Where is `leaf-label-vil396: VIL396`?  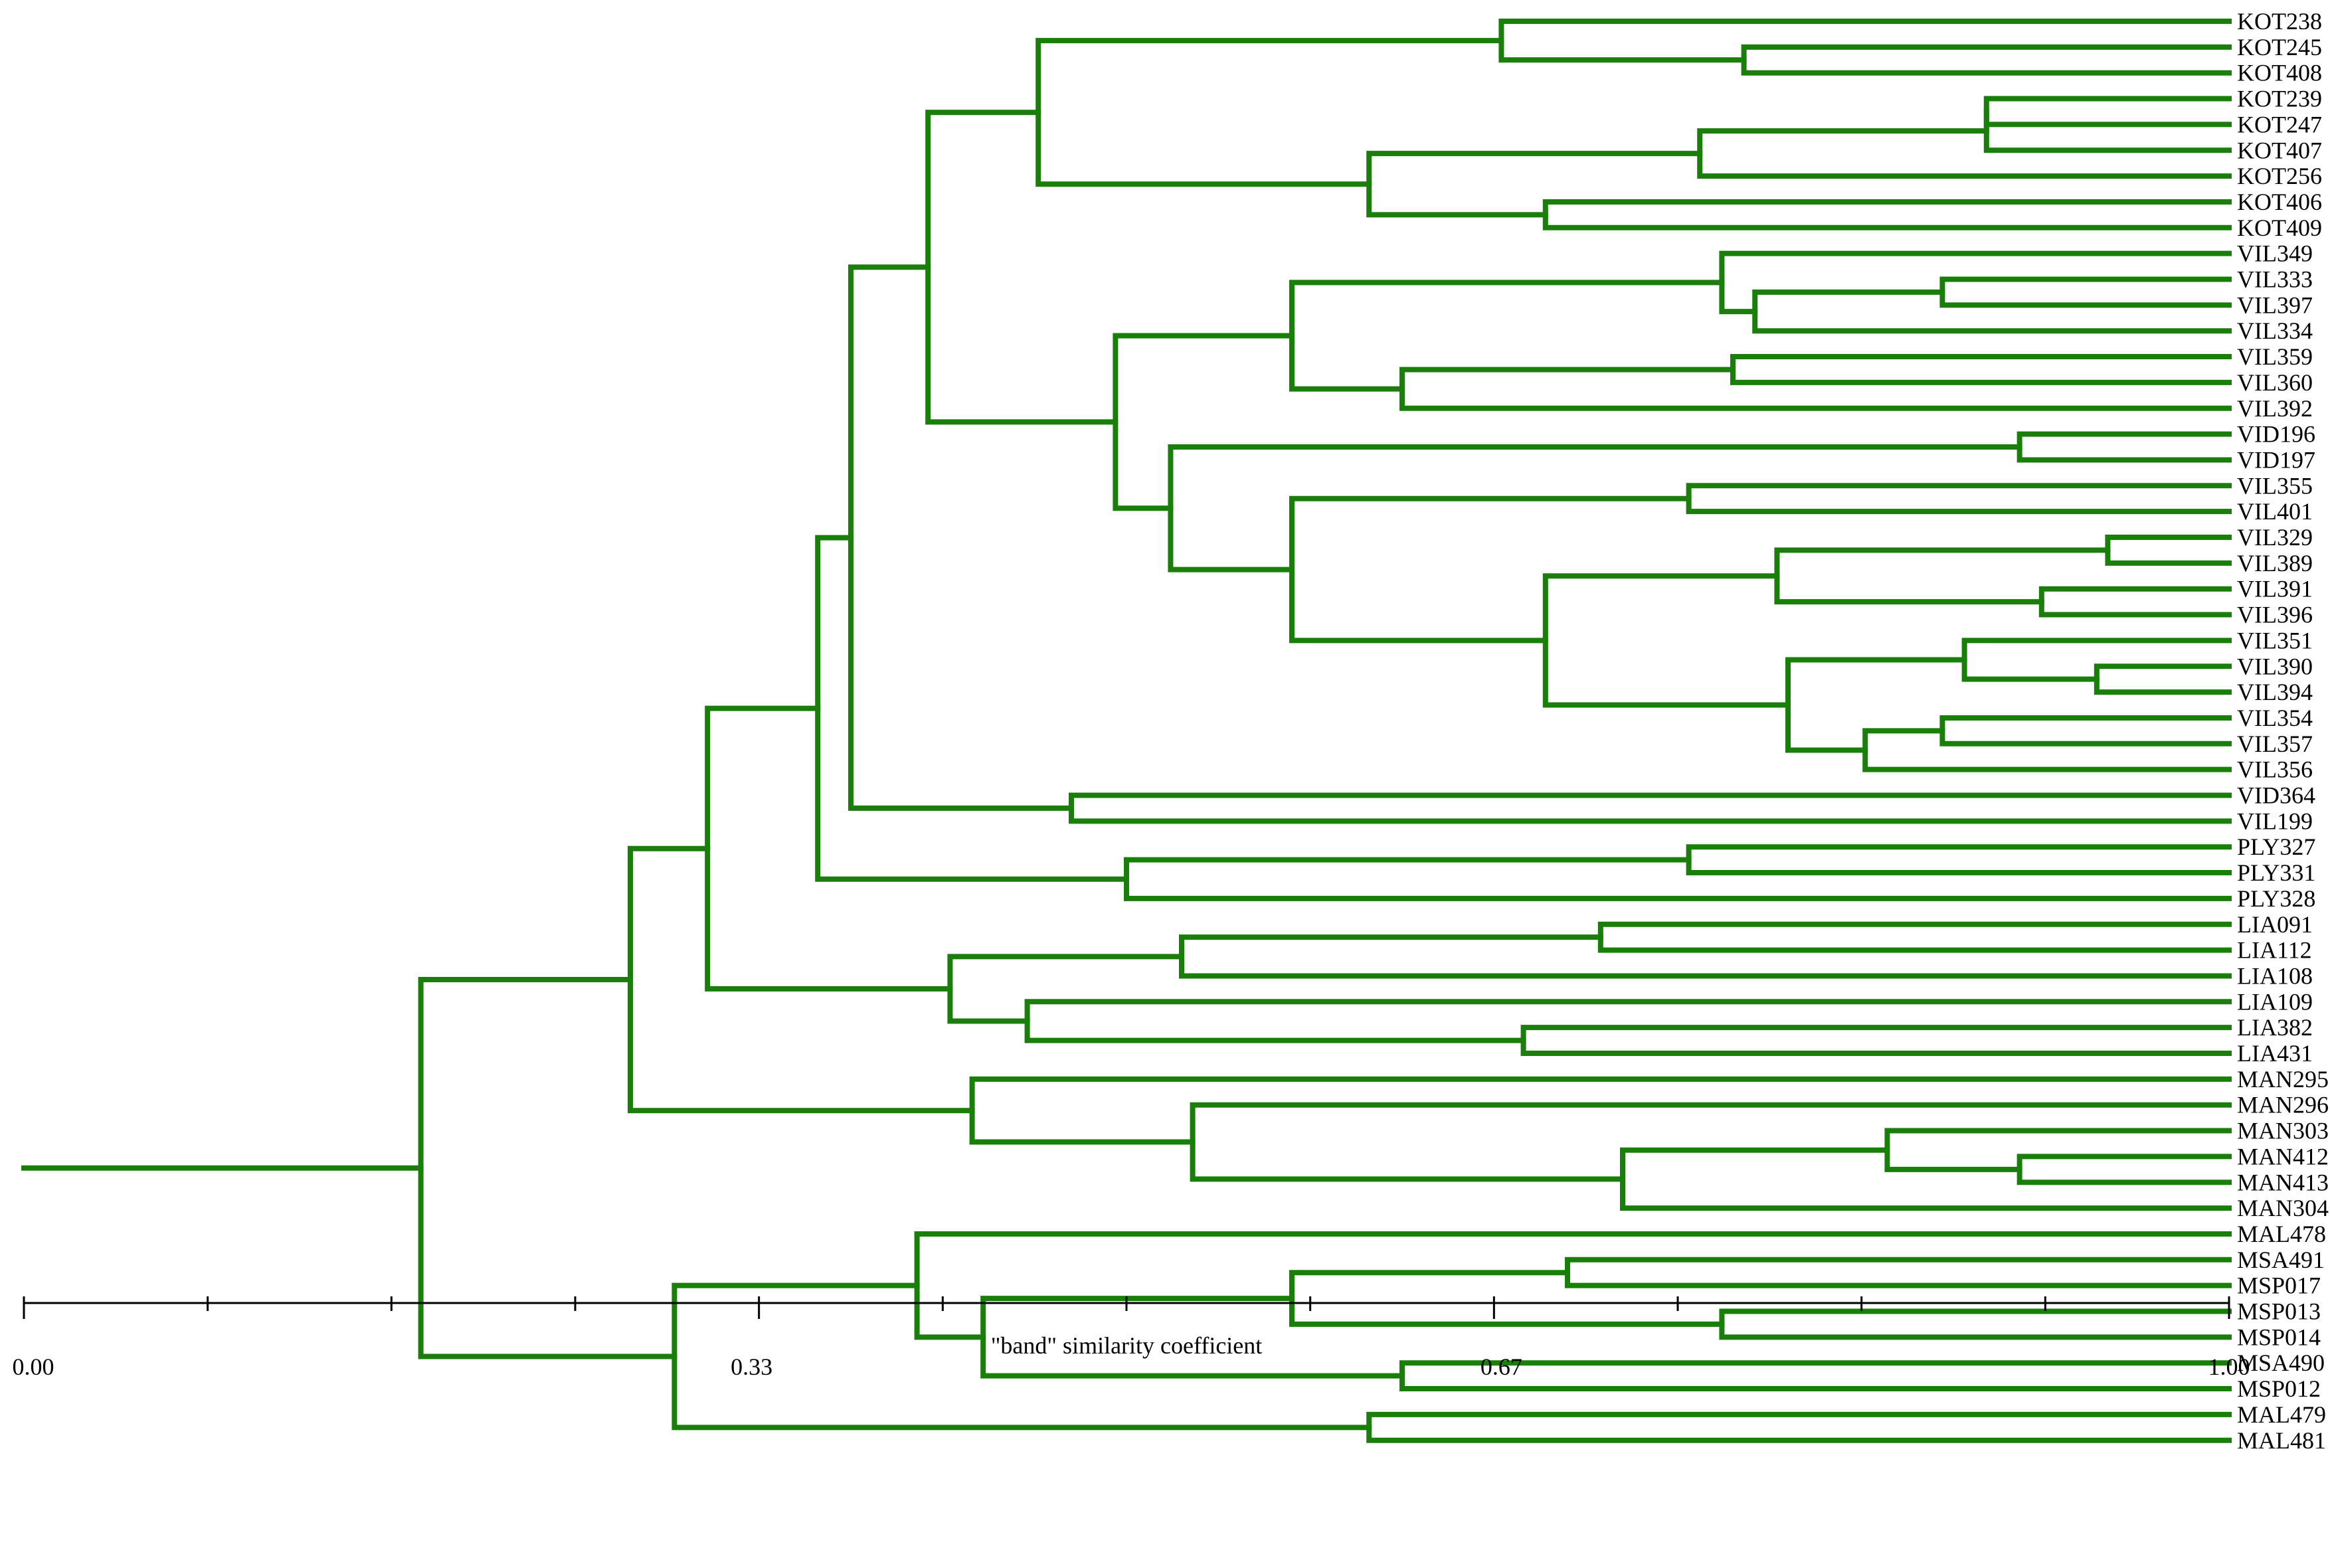
leaf-label-vil396: VIL396 is located at coordinates (2275, 615).